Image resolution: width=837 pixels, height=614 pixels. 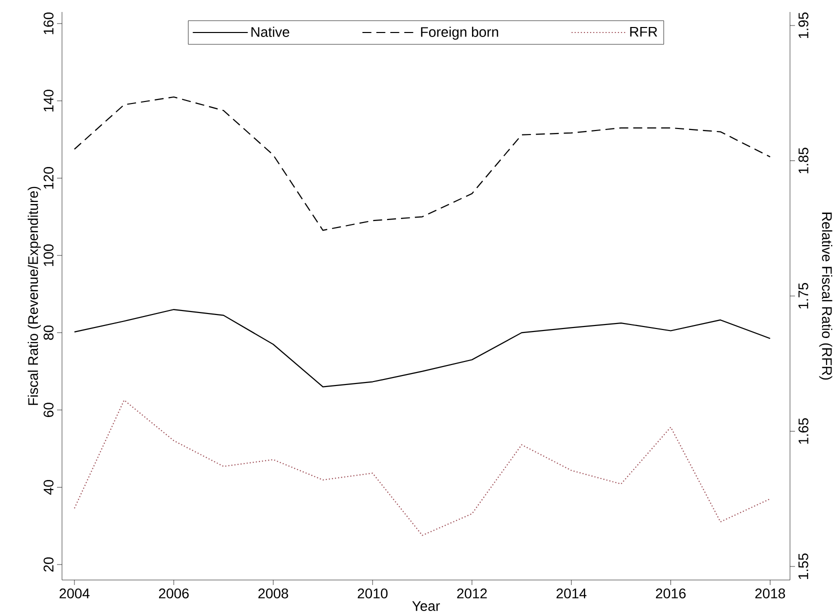 I want to click on x-tick-label: 2018, so click(x=770, y=593).